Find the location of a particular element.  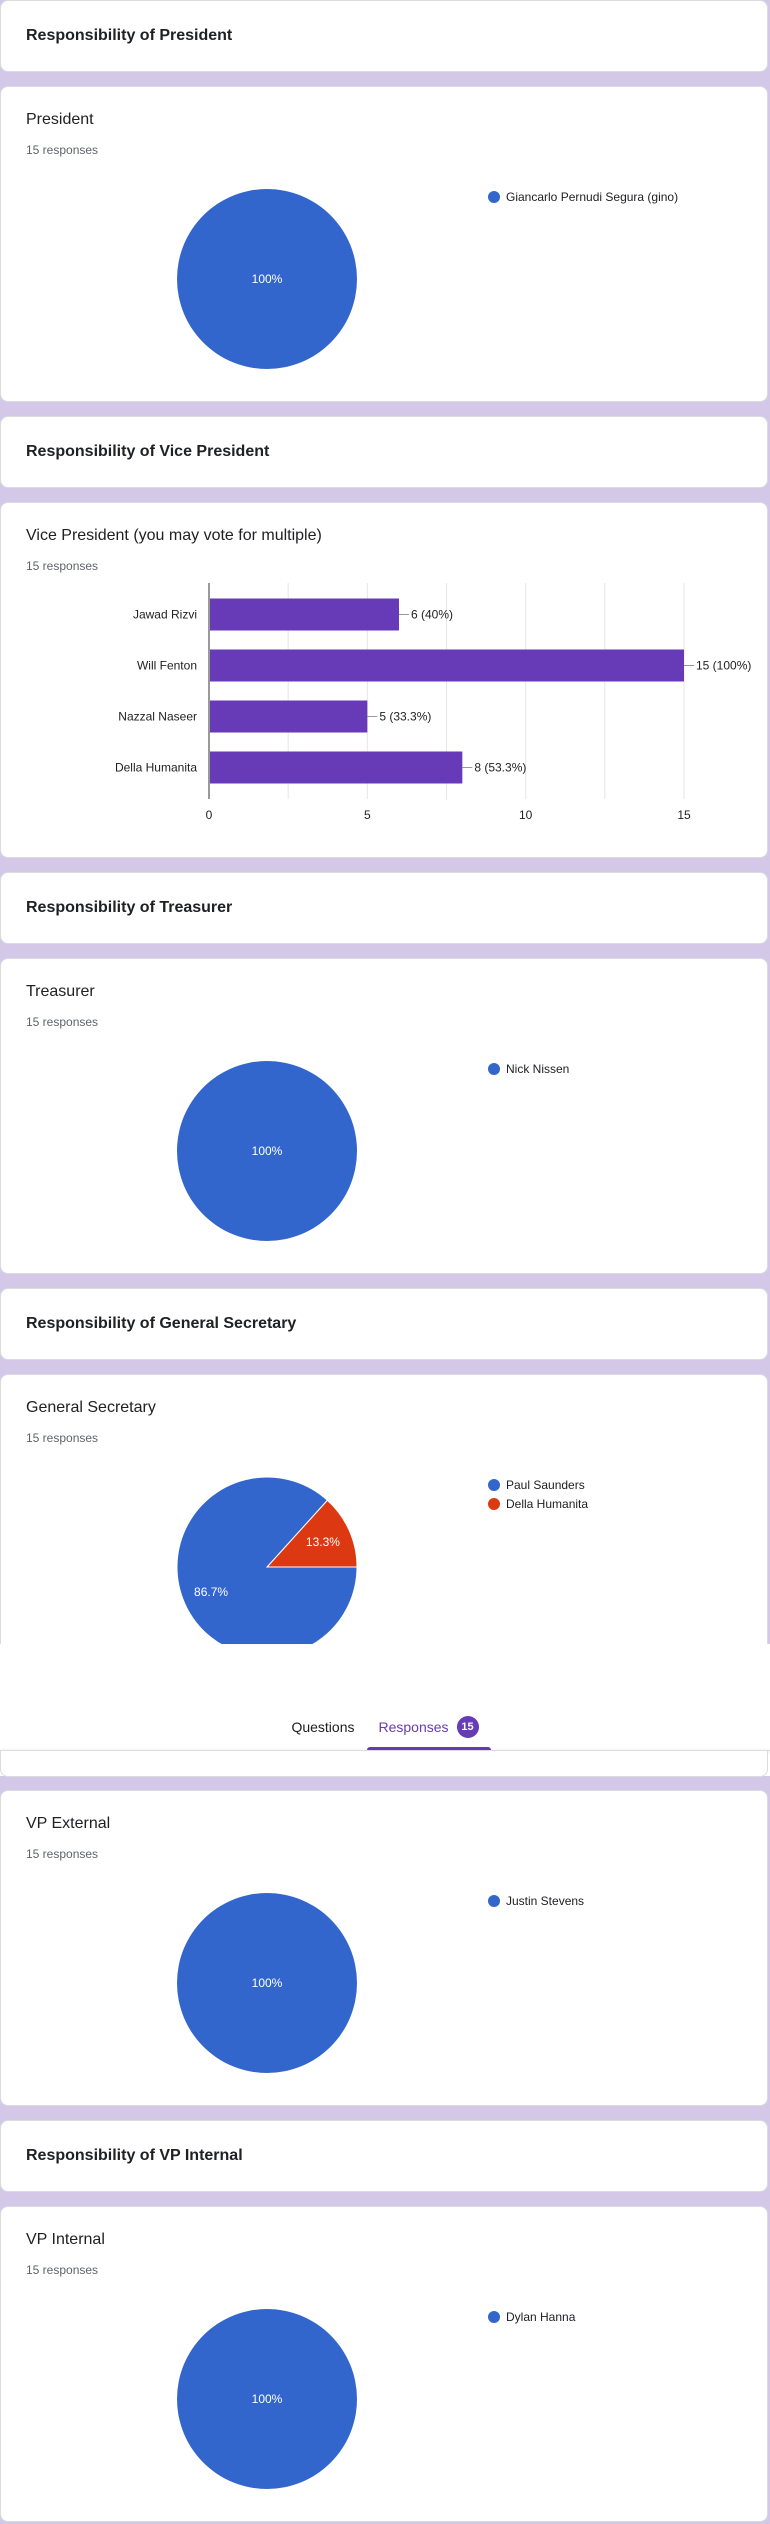

section-header-vp-external is located at coordinates (384, 1764).